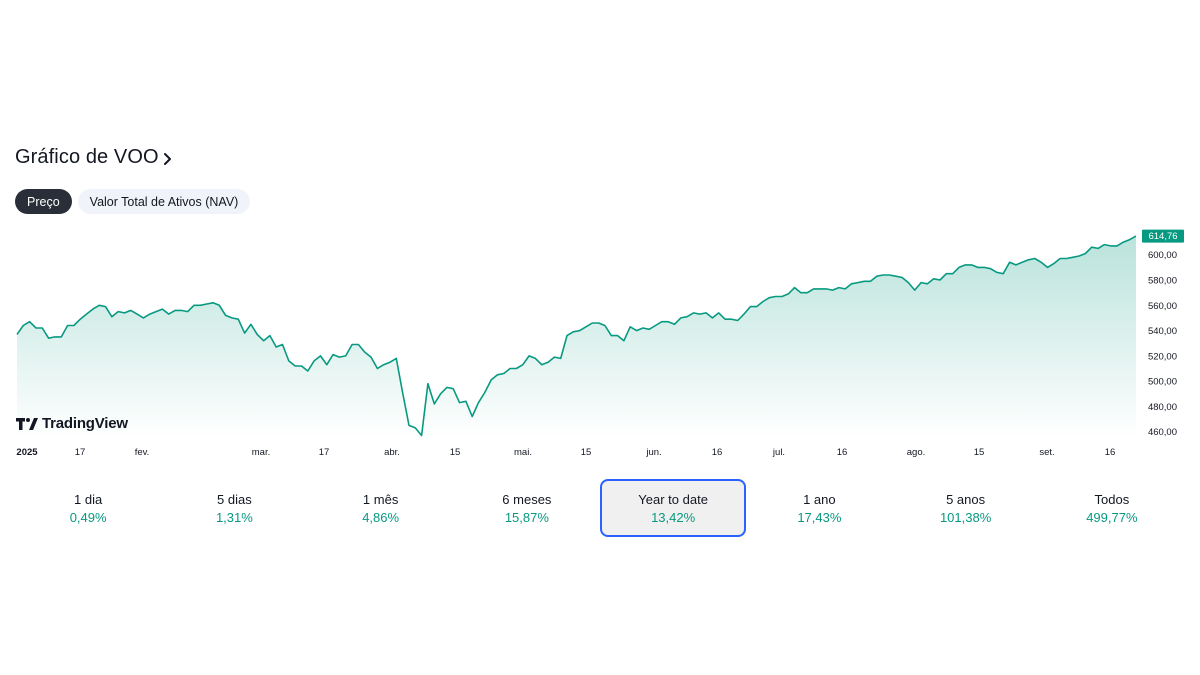  What do you see at coordinates (381, 508) in the screenshot?
I see `period-1m: 1 mês 4,86%` at bounding box center [381, 508].